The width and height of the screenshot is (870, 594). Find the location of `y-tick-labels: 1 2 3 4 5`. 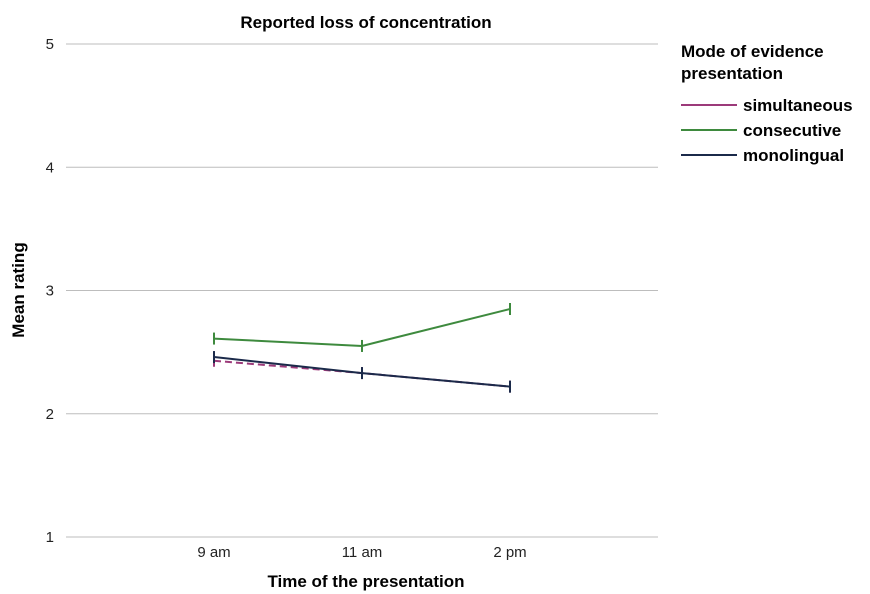

y-tick-labels: 1 2 3 4 5 is located at coordinates (50, 291).